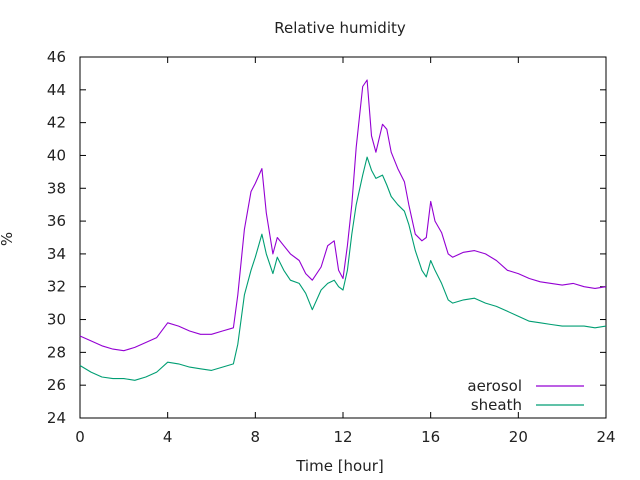 Image resolution: width=640 pixels, height=480 pixels. Describe the element at coordinates (56, 352) in the screenshot. I see `y-tick-label: 28` at that location.